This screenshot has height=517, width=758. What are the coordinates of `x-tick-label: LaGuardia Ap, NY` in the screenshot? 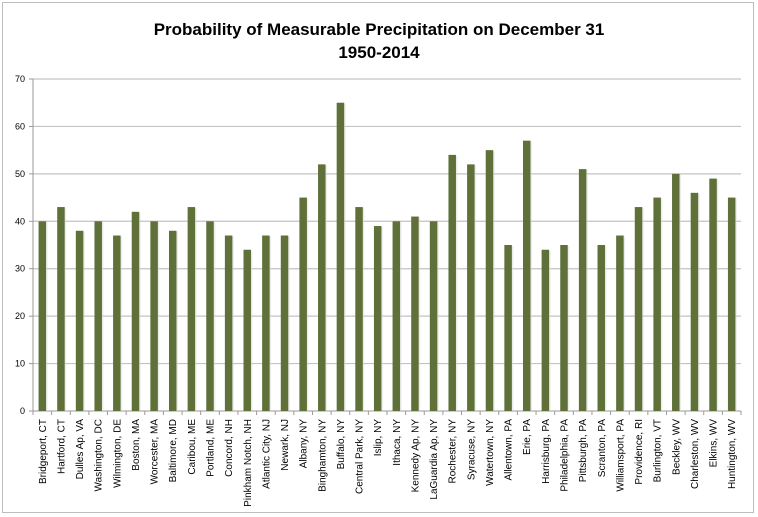 It's located at (434, 459).